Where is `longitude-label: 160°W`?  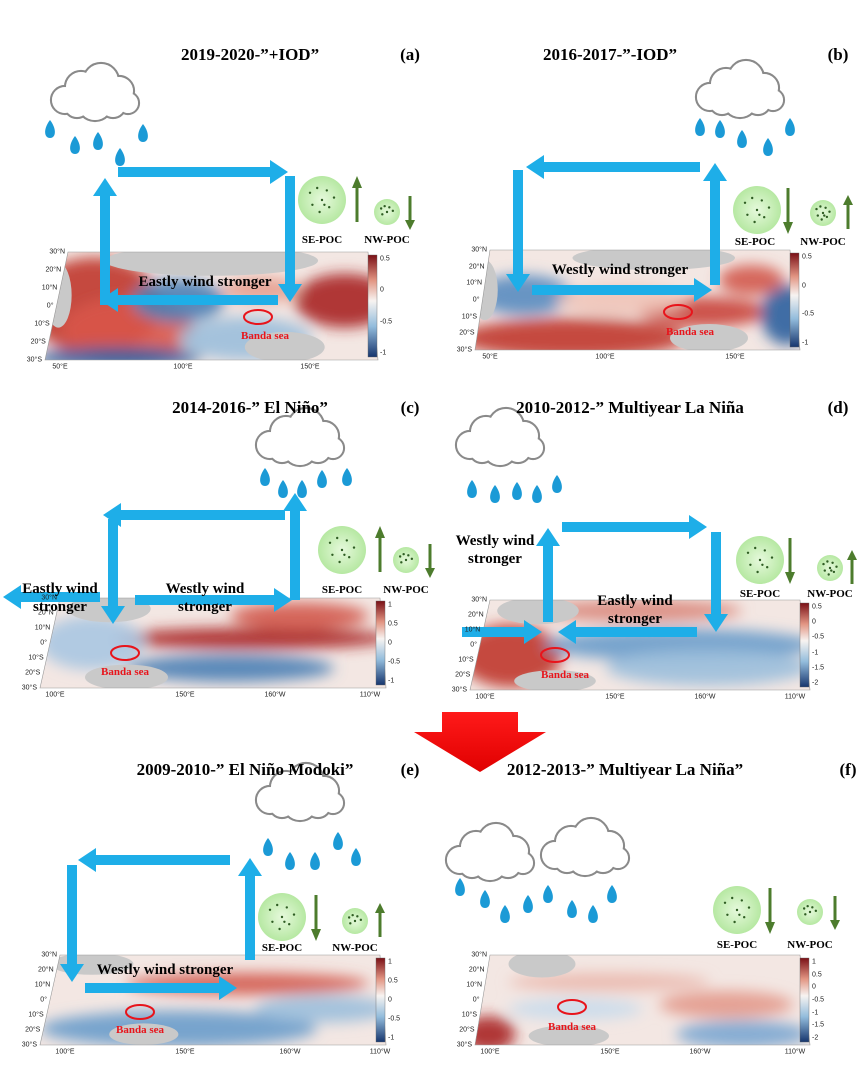 longitude-label: 160°W is located at coordinates (275, 695).